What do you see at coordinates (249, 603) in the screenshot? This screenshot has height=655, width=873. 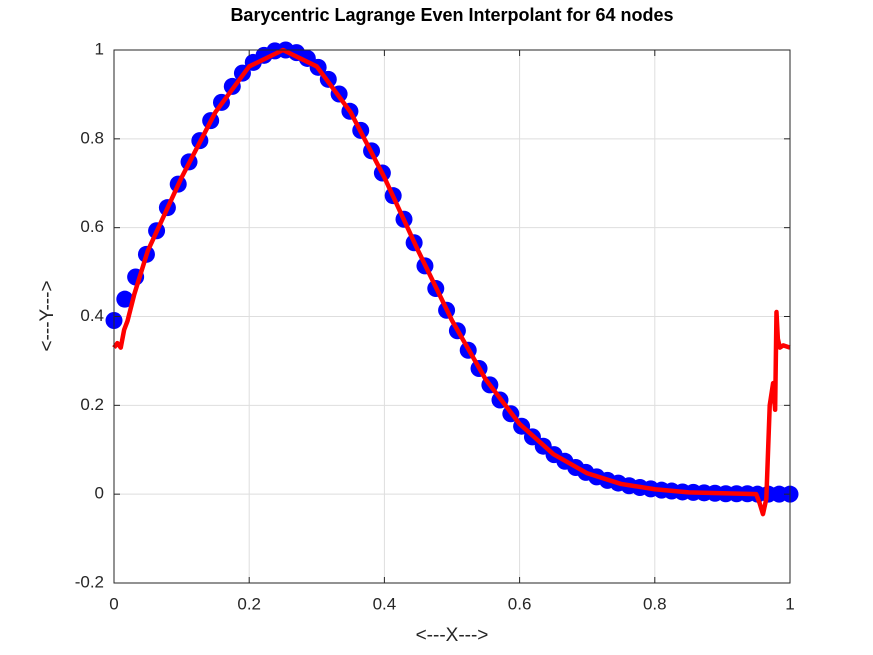 I see `x-tick-label: 0.2` at bounding box center [249, 603].